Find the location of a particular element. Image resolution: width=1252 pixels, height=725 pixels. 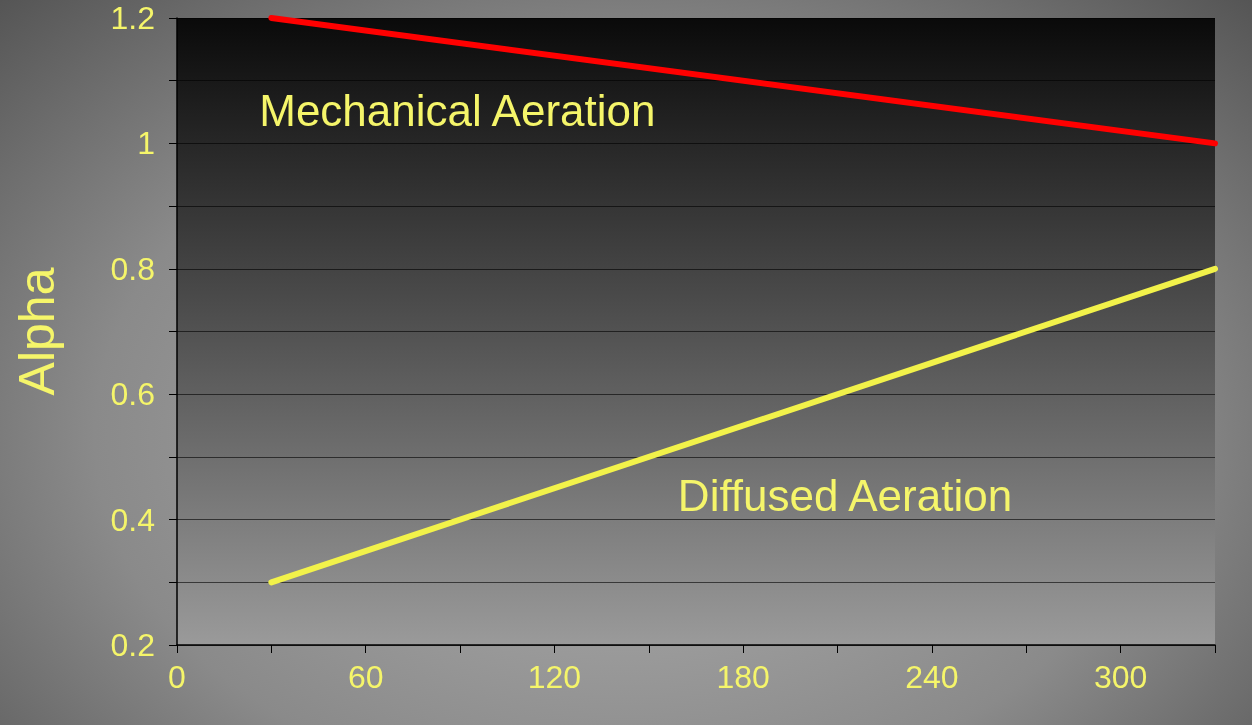

x-tick-label: 240 is located at coordinates (932, 677).